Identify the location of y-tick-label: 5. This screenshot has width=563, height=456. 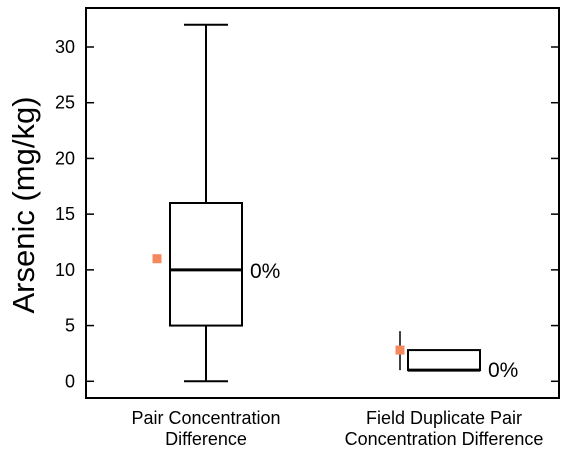
(70, 326).